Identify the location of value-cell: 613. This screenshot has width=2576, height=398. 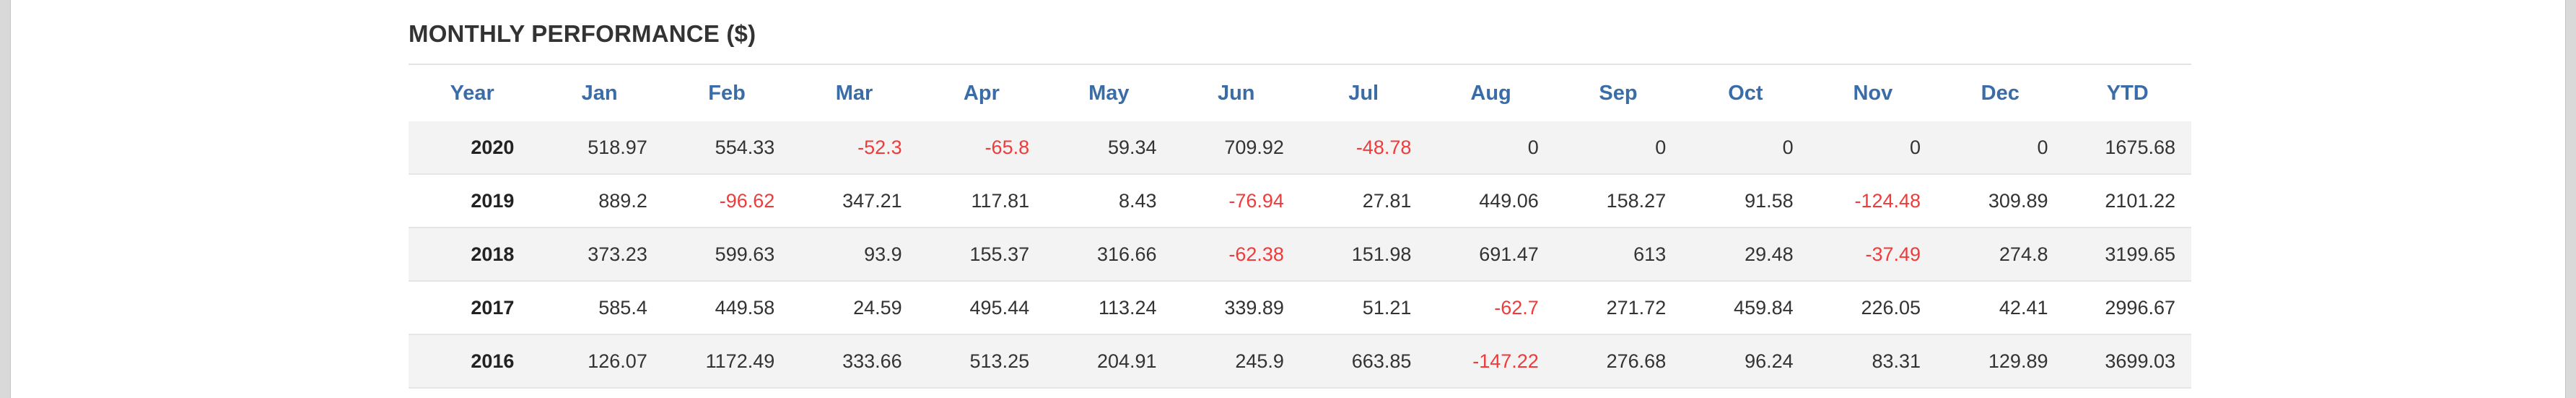
(1618, 255).